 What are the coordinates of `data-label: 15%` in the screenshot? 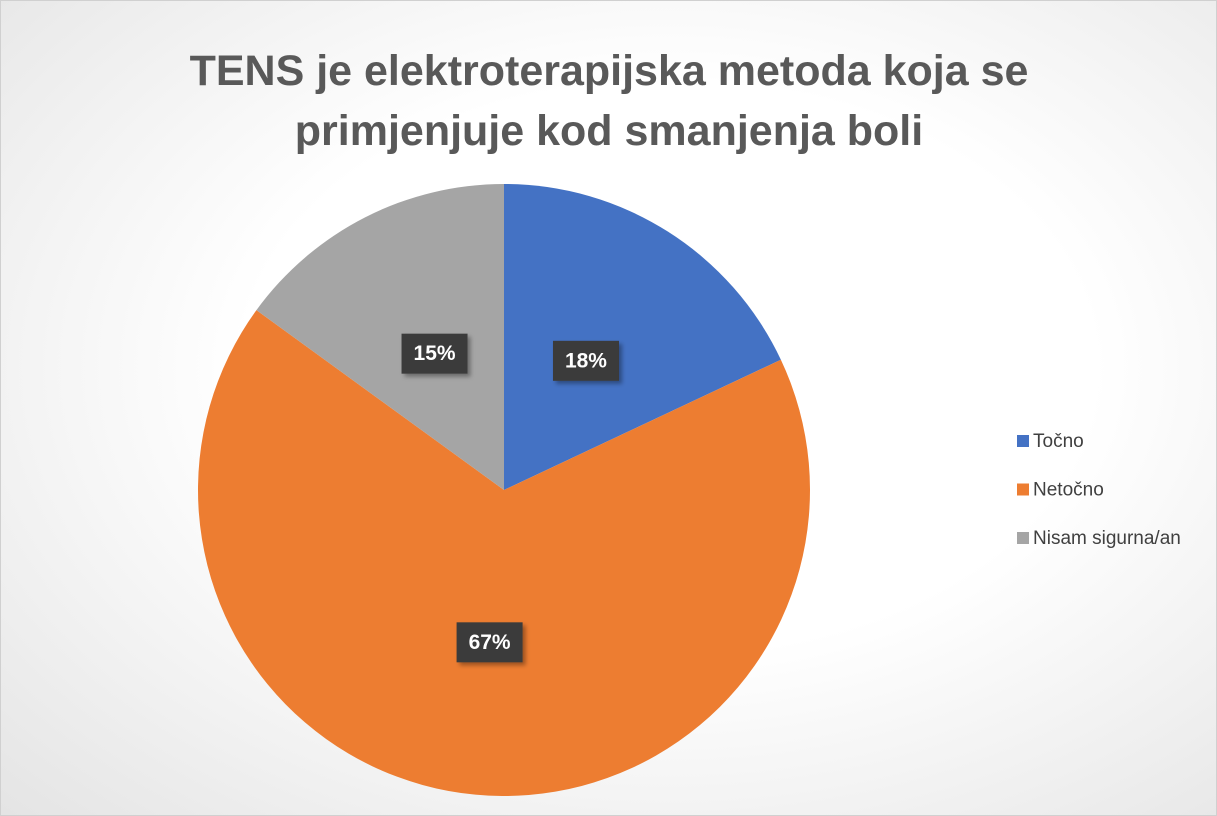 It's located at (435, 353).